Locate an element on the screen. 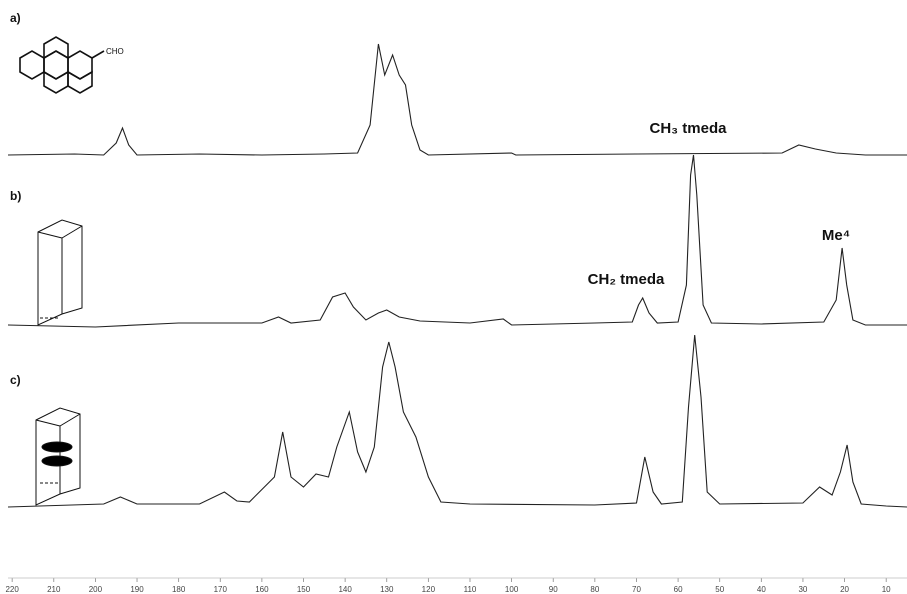 The width and height of the screenshot is (907, 594). panel-label: c) is located at coordinates (15, 380).